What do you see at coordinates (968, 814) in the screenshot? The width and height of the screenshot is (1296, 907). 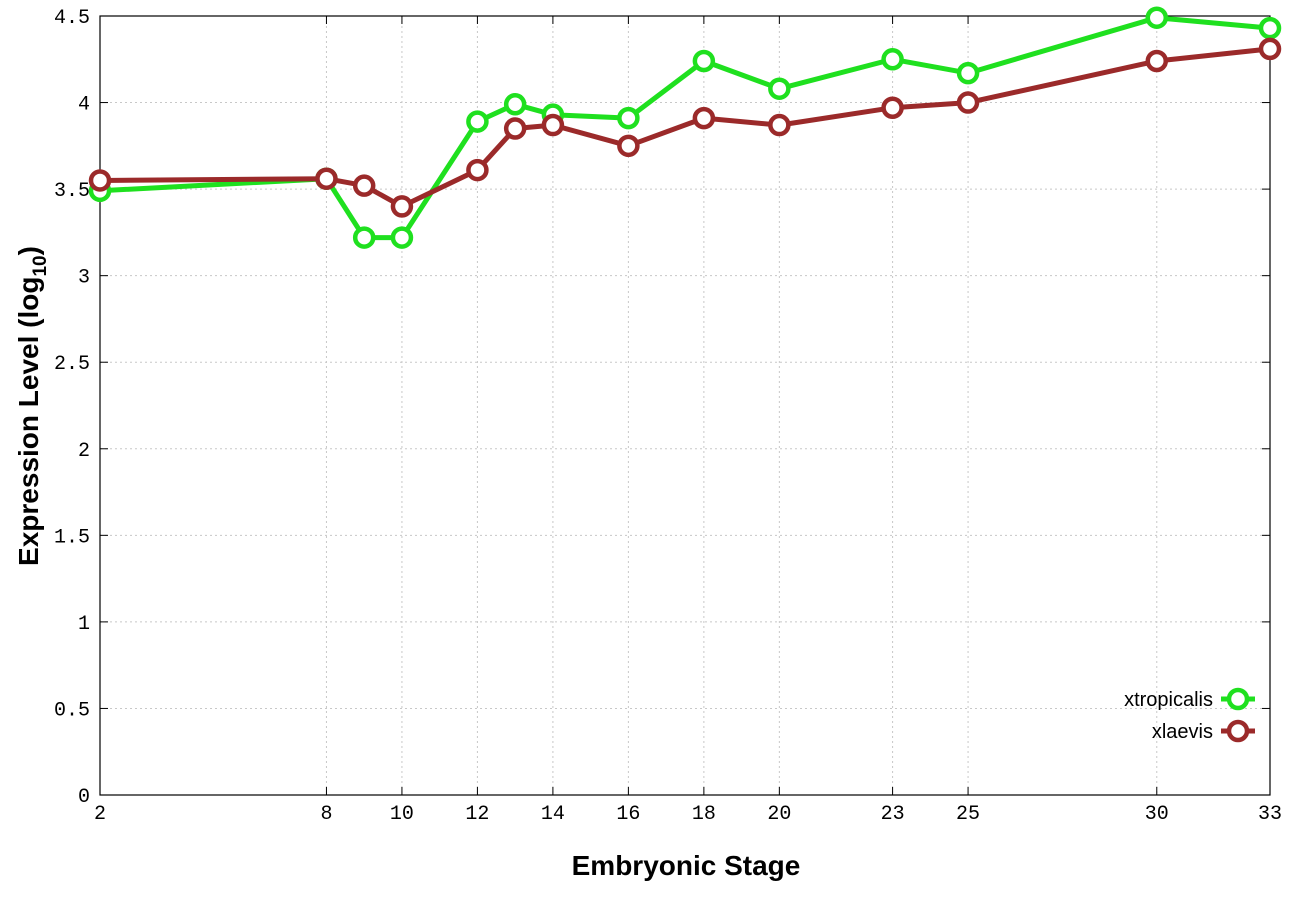 I see `x-tick-label: 25` at bounding box center [968, 814].